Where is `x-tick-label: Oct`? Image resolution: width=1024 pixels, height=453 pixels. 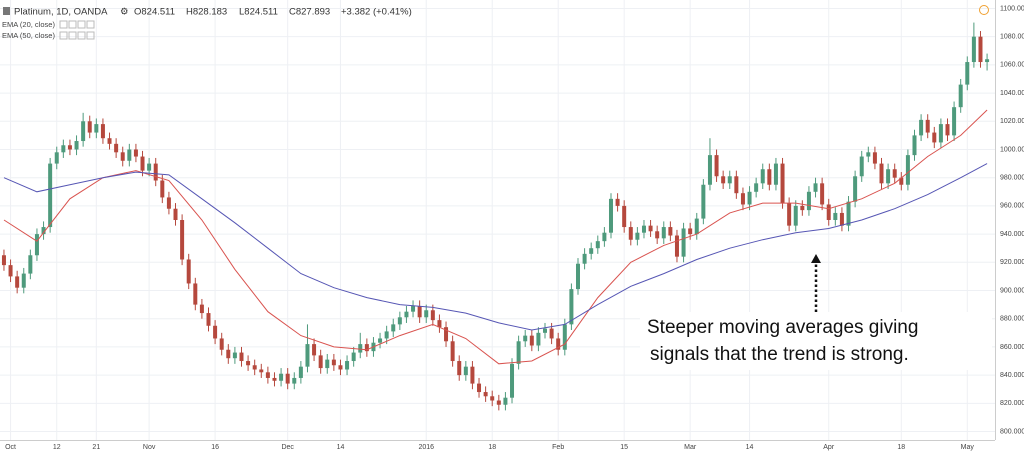 x-tick-label: Oct is located at coordinates (10, 447).